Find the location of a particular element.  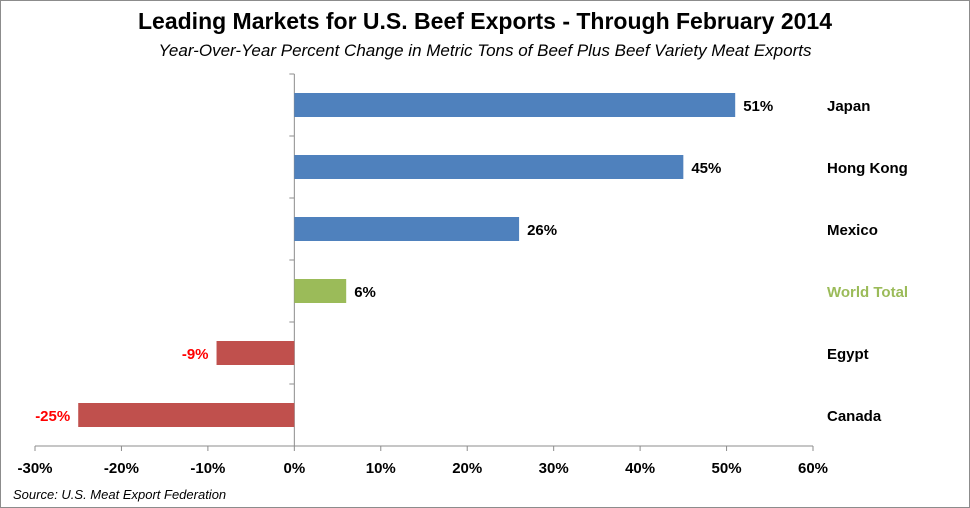

x-tick-label: 10% is located at coordinates (381, 468).